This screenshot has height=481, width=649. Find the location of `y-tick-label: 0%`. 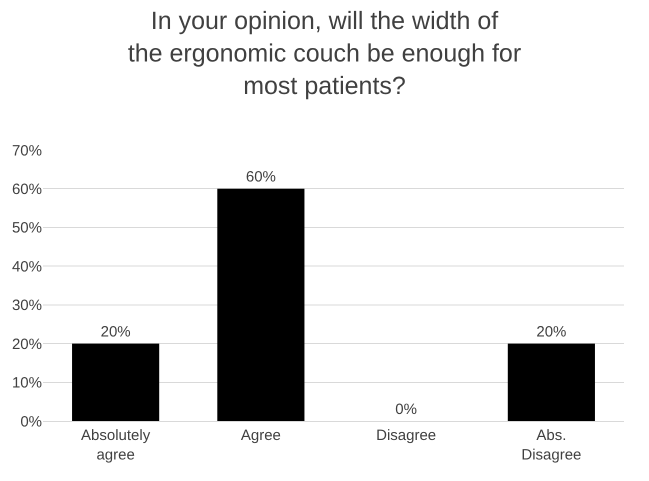

y-tick-label: 0% is located at coordinates (31, 421).